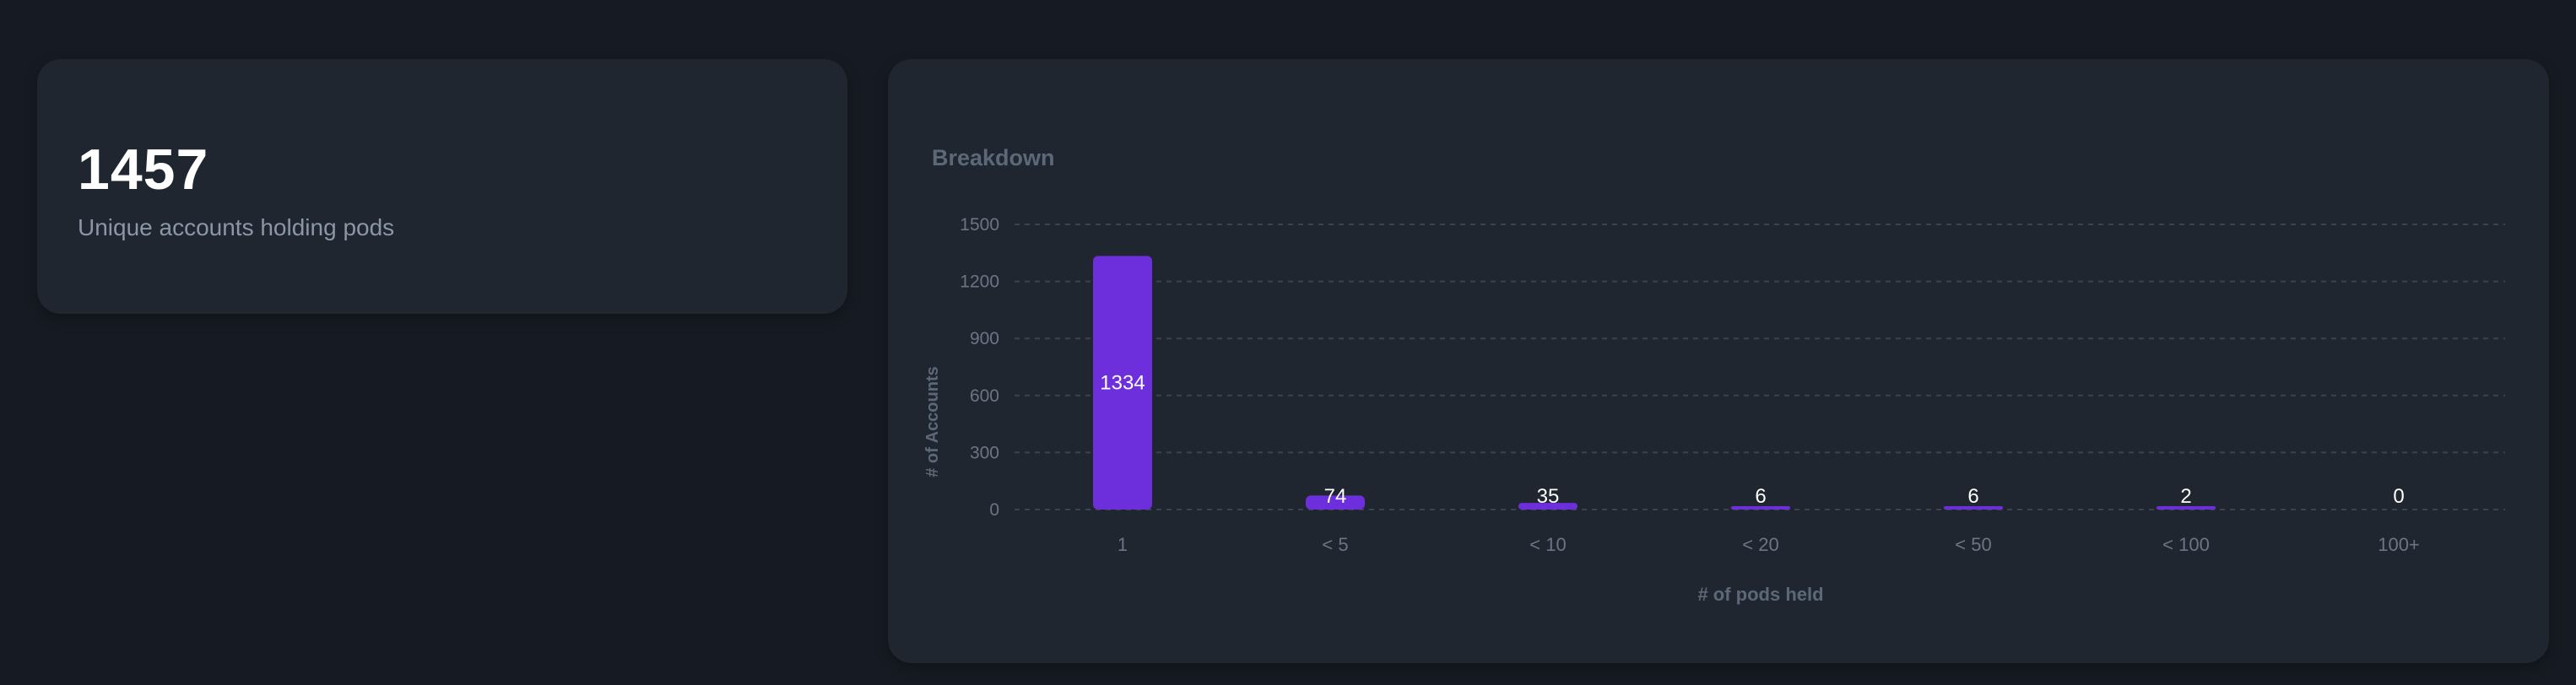  I want to click on y-tick-labels: 0 300 600 900 1200 1500, so click(979, 367).